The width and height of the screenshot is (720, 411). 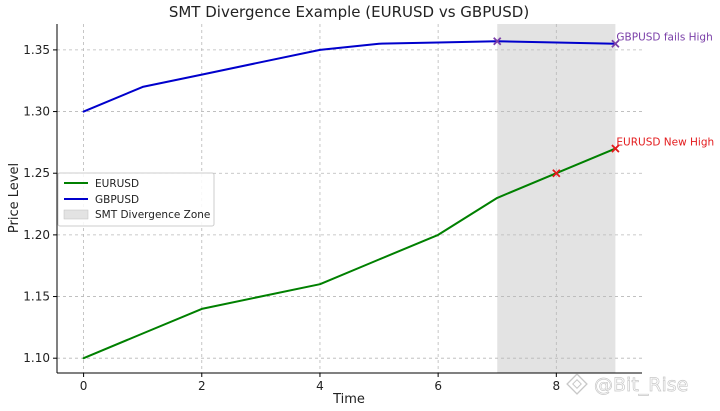 I want to click on series-line-gbpusd, so click(x=349, y=76).